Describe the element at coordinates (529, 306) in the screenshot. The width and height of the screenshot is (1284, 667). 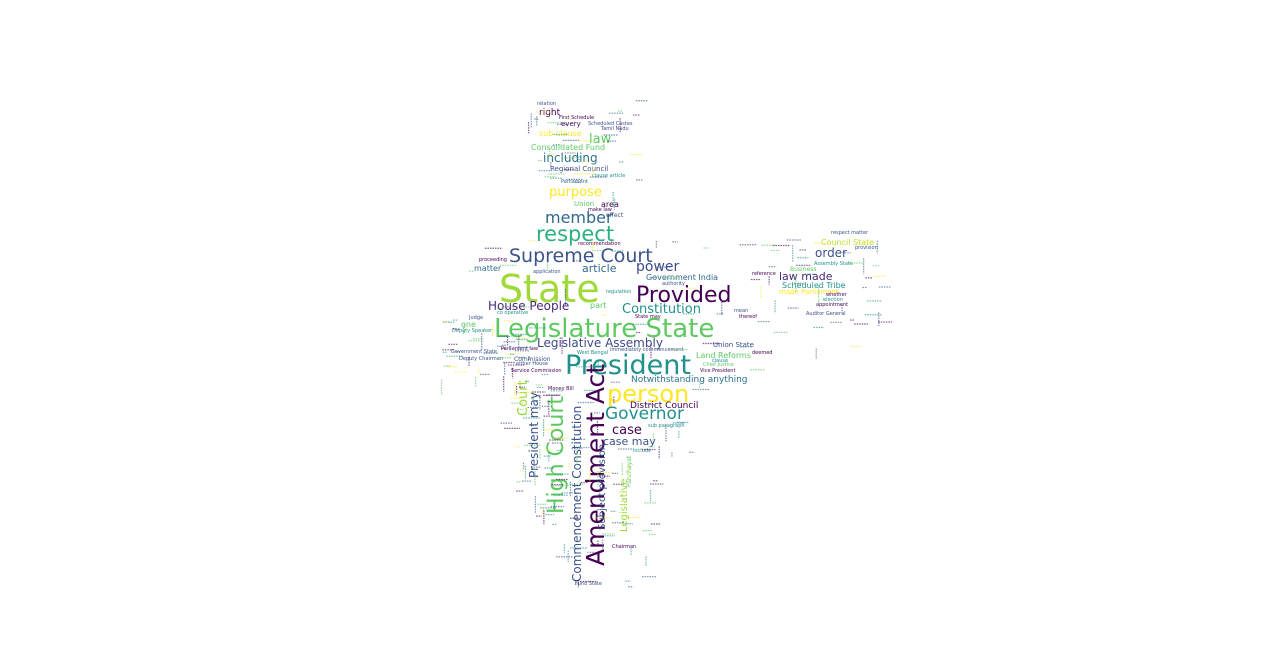
I see `word: House People` at that location.